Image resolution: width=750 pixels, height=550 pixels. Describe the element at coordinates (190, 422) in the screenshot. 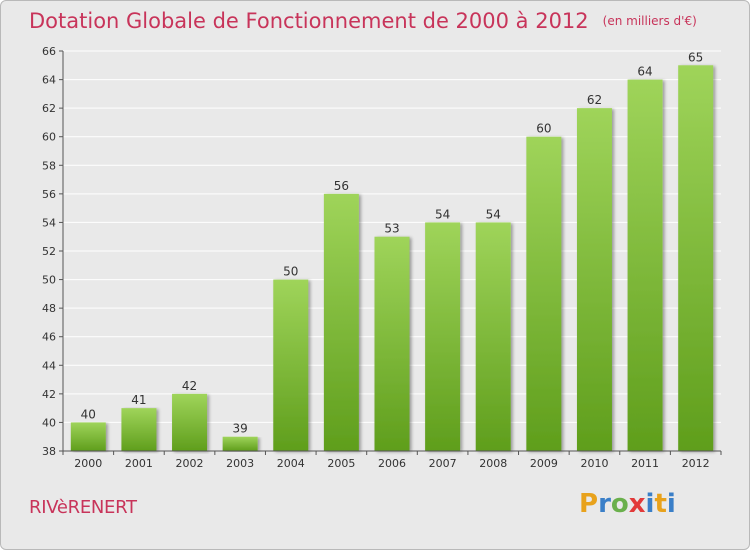

I see `bar-2002` at that location.